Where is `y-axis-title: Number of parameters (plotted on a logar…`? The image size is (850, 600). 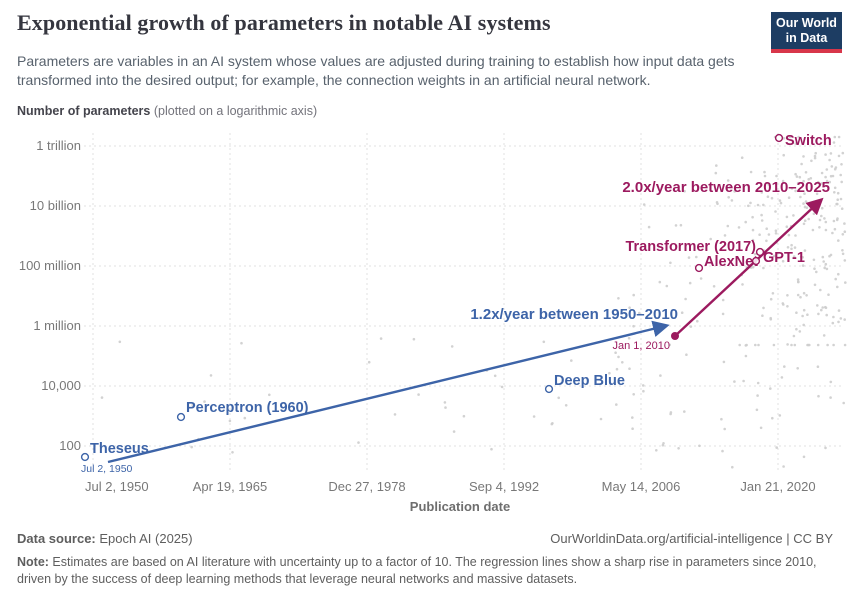
y-axis-title: Number of parameters (plotted on a logar… is located at coordinates (167, 111).